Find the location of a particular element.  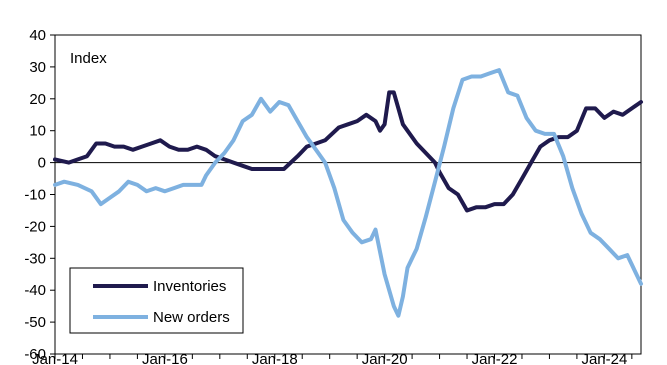

y-tick-label: -50 is located at coordinates (35, 322).